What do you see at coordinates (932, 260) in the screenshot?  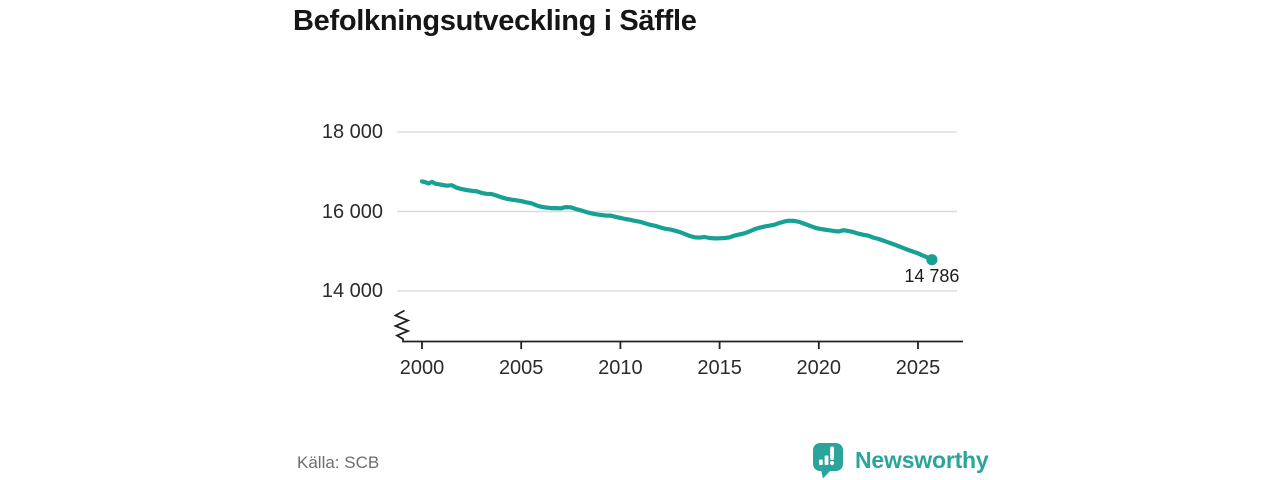 I see `end-point-marker` at bounding box center [932, 260].